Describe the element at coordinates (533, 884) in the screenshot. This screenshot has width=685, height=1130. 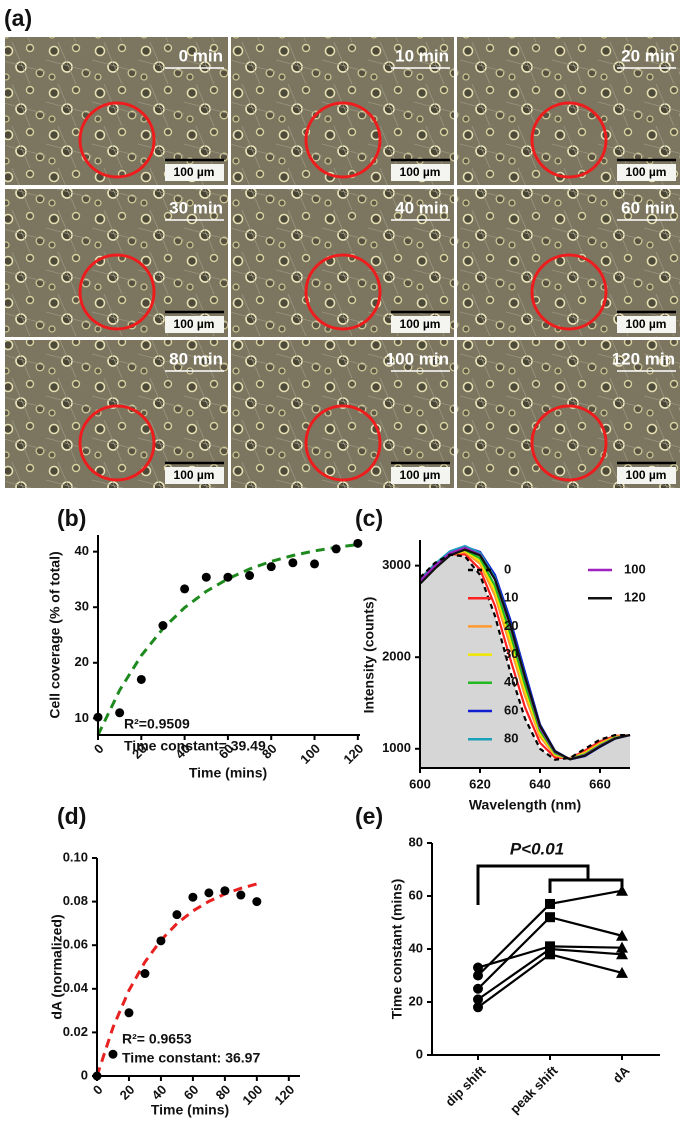
I see `bracket-left` at that location.